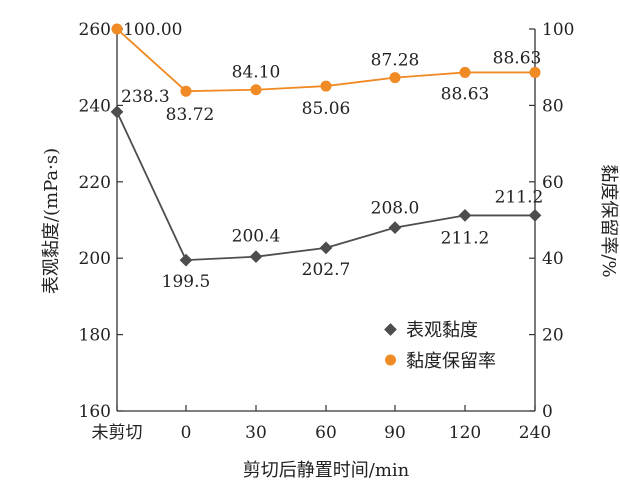  I want to click on x-tick-label: 未剪切, so click(117, 433).